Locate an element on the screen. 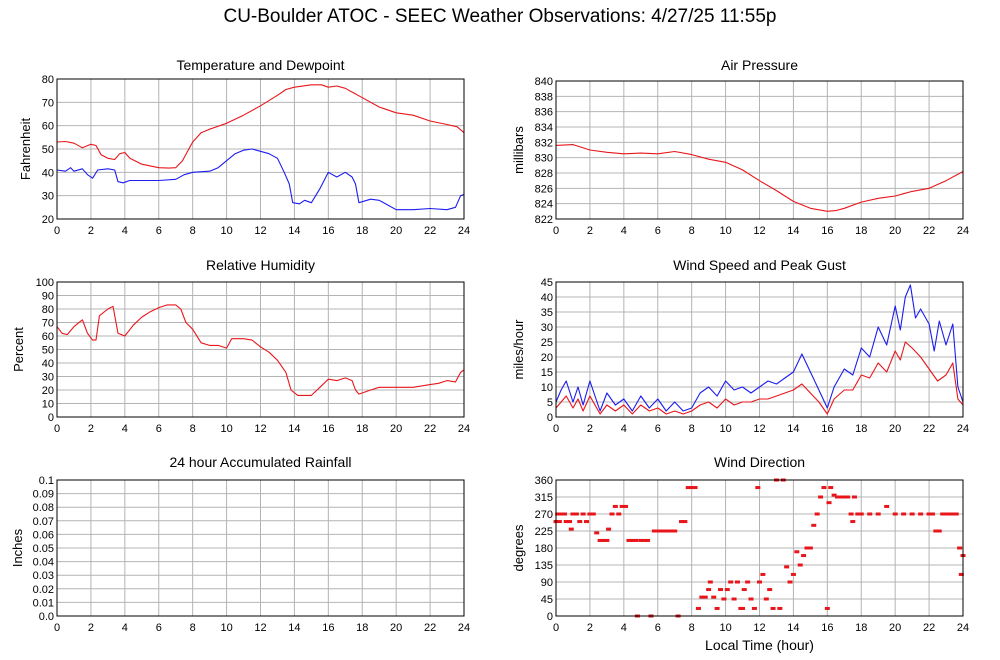 This screenshot has width=1000, height=660. y-tick-label: 0.0 is located at coordinates (46, 617).